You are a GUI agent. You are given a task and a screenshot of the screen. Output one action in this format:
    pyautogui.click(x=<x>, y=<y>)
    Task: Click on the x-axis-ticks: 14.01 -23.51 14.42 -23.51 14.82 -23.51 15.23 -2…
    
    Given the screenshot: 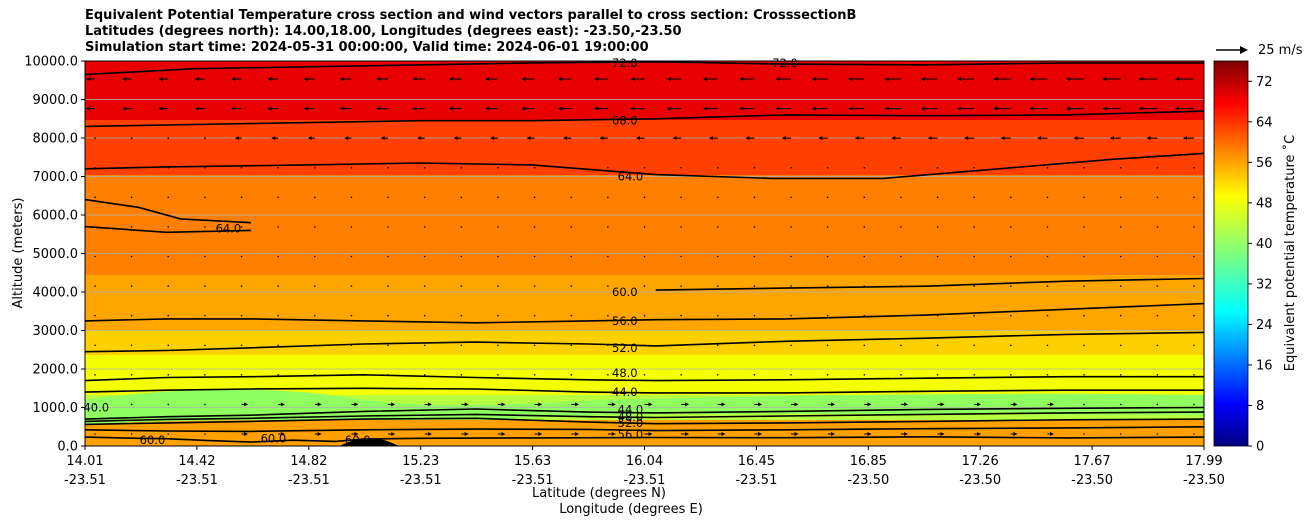 What is the action you would take?
    pyautogui.click(x=644, y=467)
    